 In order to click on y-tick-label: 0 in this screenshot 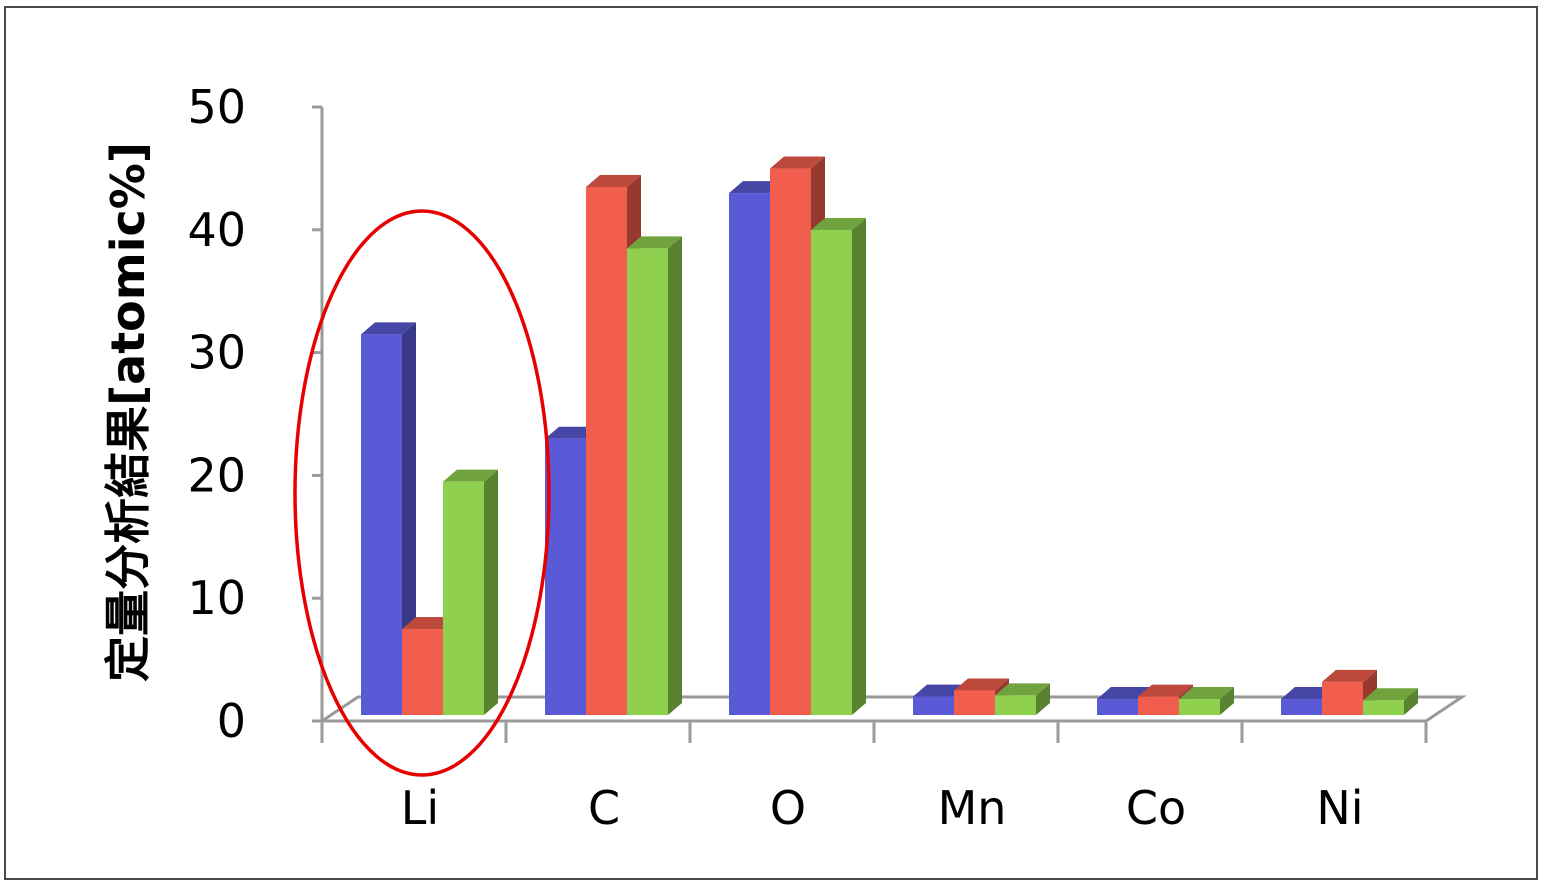, I will do `click(231, 721)`.